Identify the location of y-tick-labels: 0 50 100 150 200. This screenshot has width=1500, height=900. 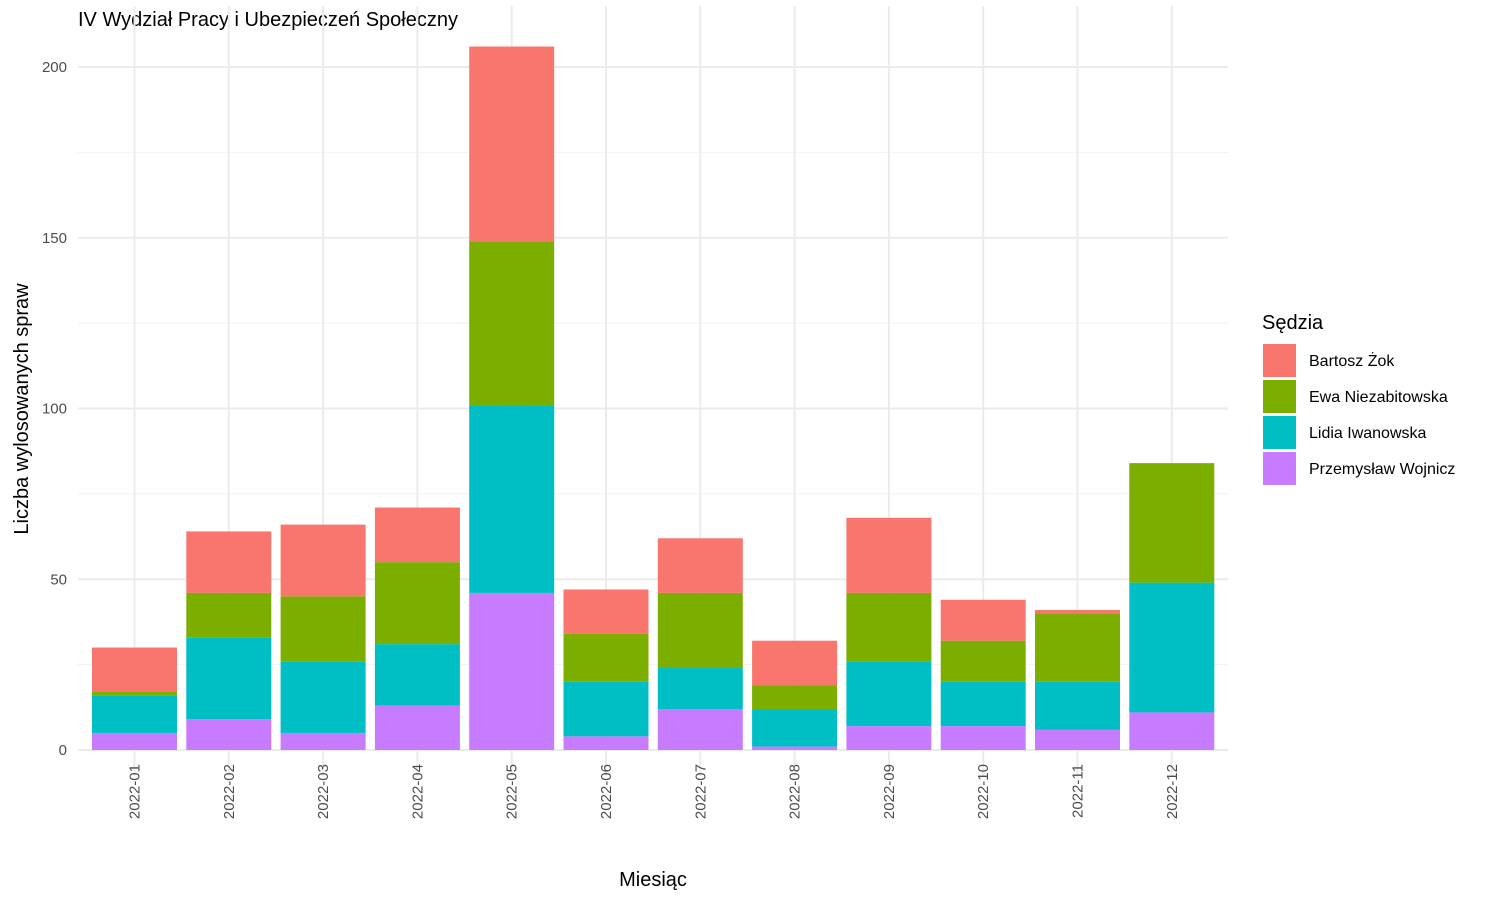
(54, 409).